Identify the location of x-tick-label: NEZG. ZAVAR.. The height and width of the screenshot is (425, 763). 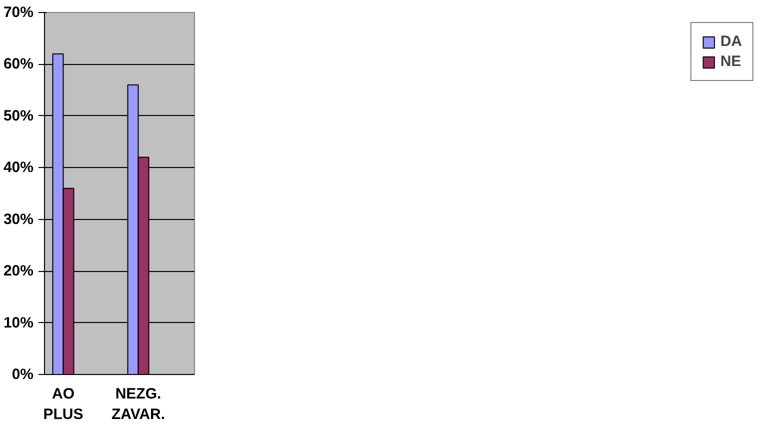
(138, 404).